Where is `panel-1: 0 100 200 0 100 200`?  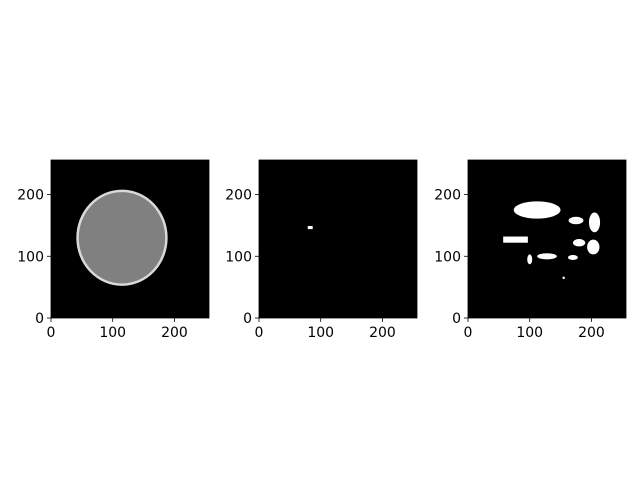
panel-1: 0 100 200 0 100 200 is located at coordinates (113, 250).